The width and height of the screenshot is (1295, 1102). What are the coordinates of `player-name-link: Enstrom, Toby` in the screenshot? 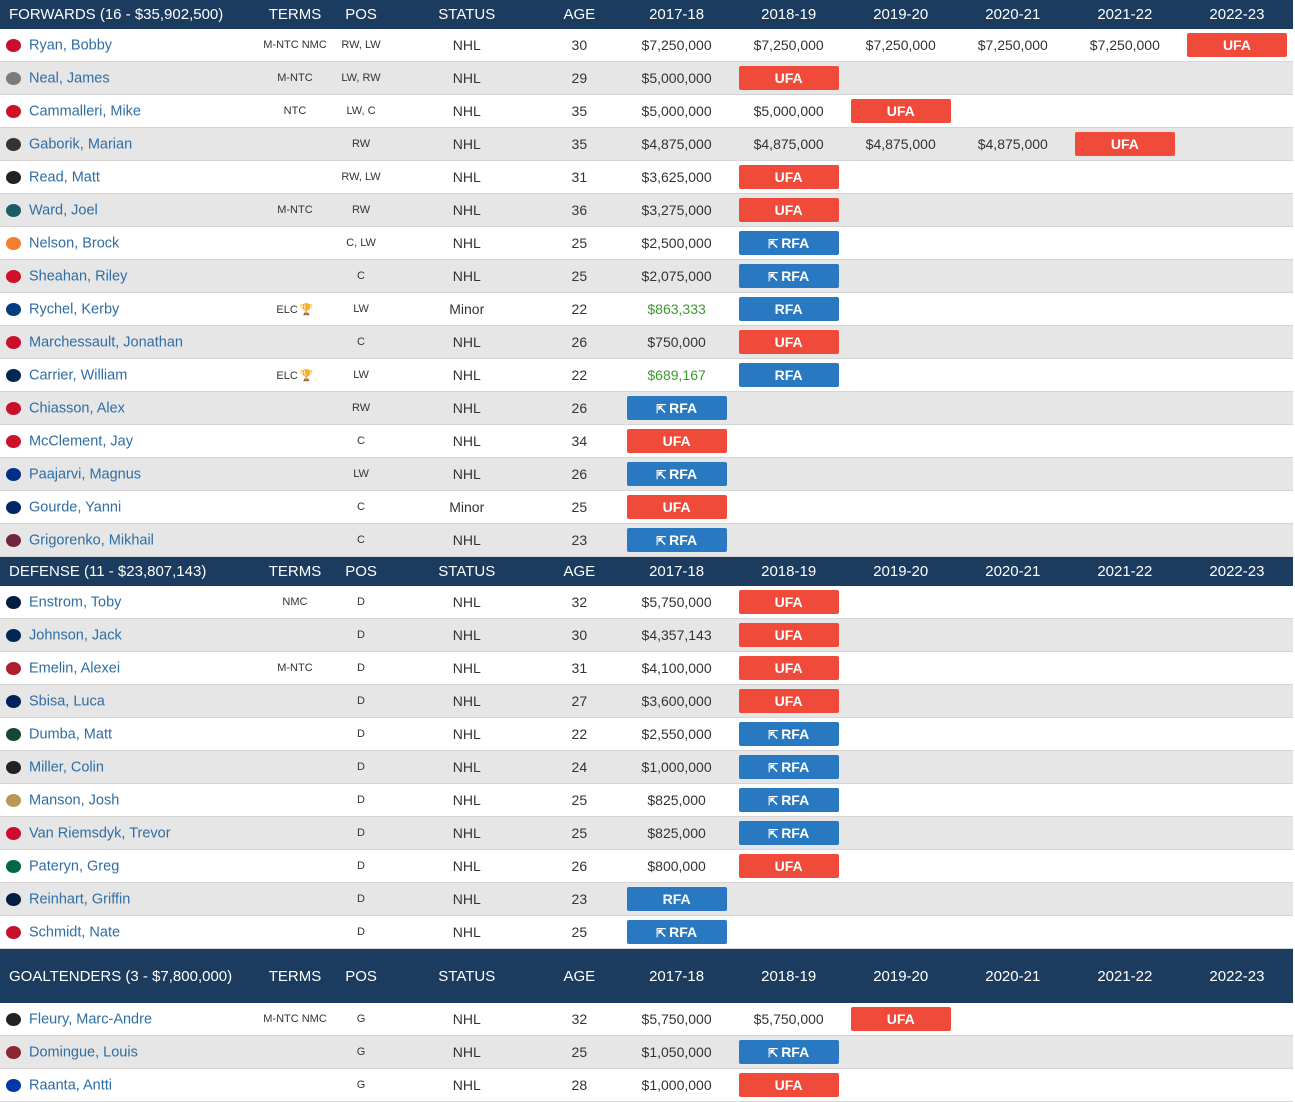 It's located at (75, 602).